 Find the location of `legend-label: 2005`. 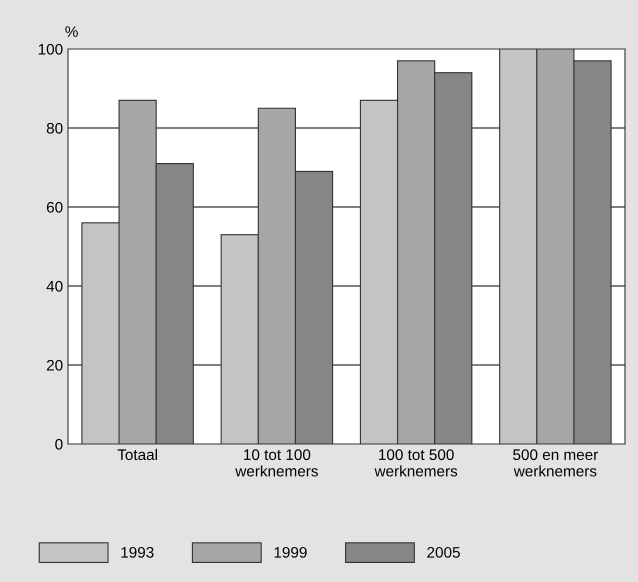

legend-label: 2005 is located at coordinates (443, 552).